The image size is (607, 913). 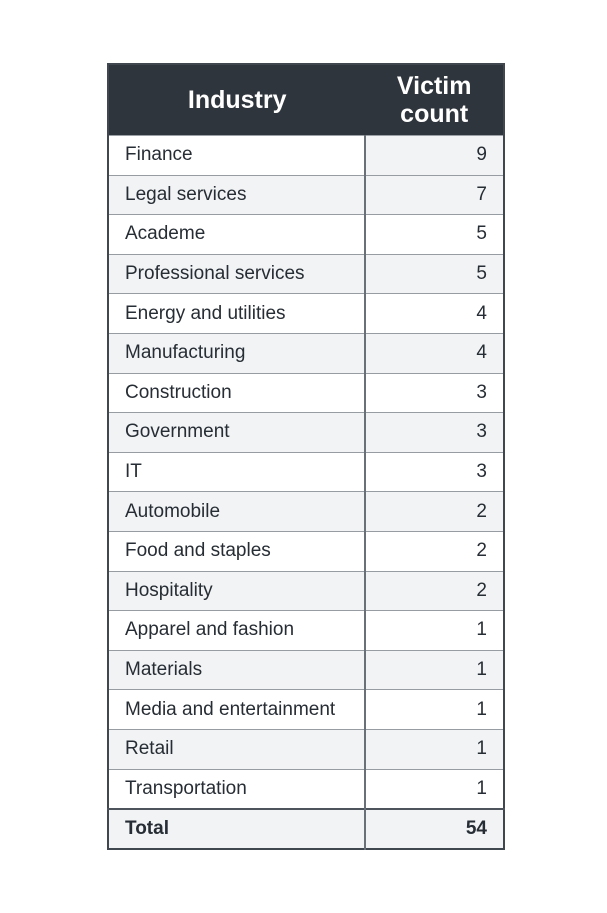 What do you see at coordinates (237, 100) in the screenshot?
I see `column-header-industry: Industry` at bounding box center [237, 100].